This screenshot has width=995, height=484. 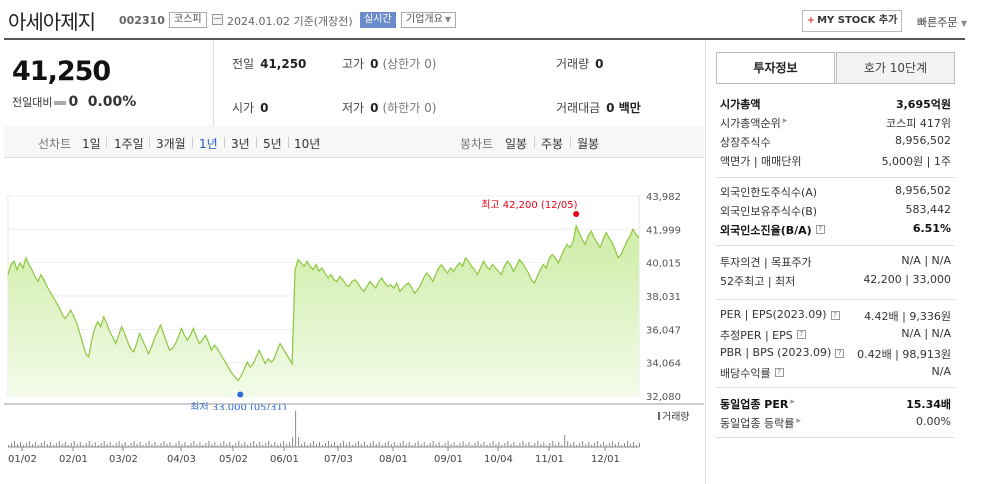 I want to click on info-value: 6.51%, so click(x=931, y=228).